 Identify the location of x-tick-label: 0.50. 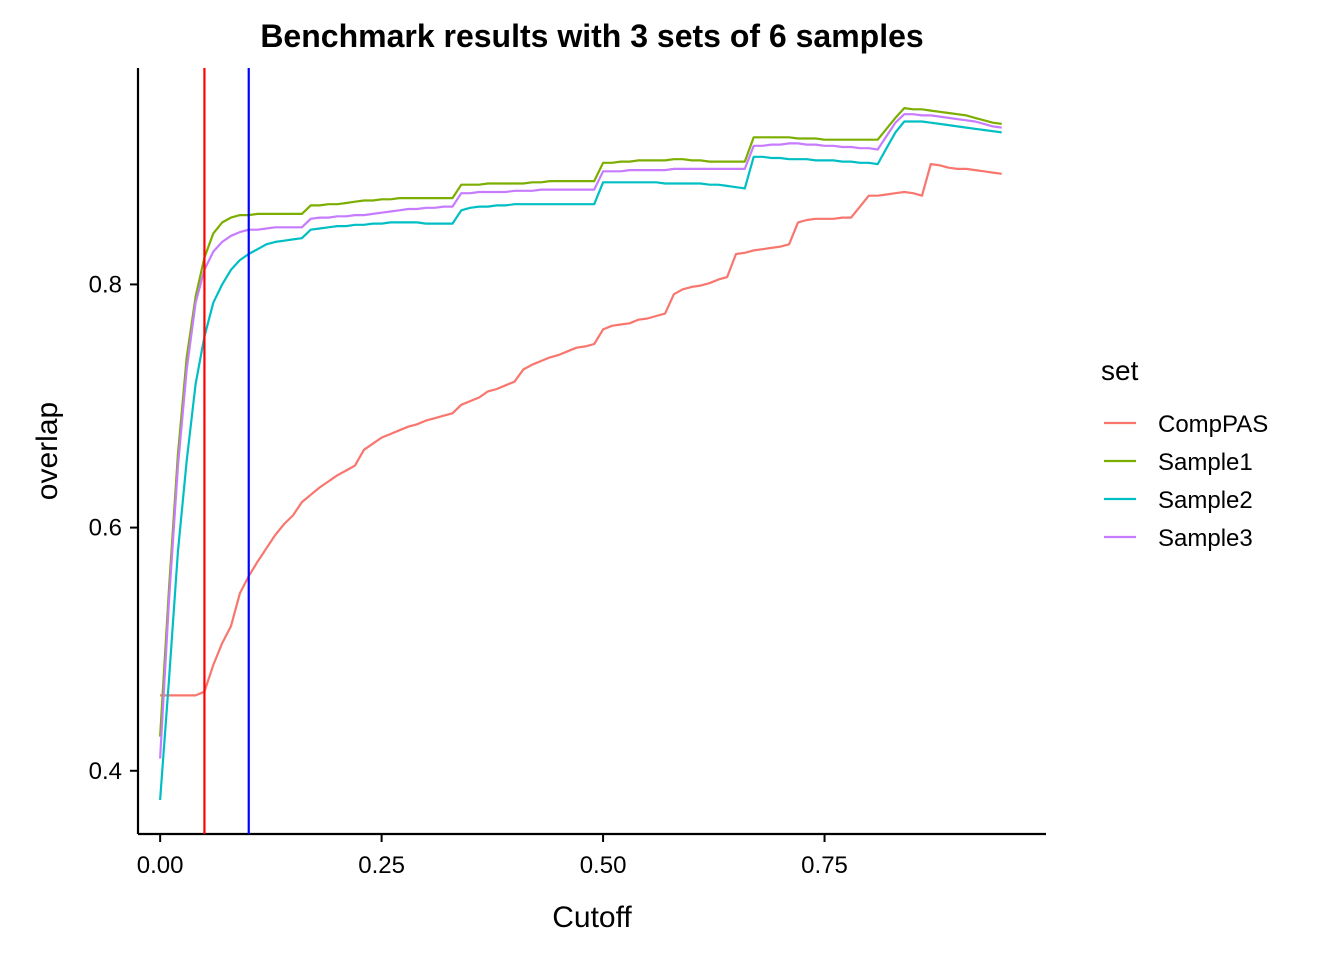
(603, 865).